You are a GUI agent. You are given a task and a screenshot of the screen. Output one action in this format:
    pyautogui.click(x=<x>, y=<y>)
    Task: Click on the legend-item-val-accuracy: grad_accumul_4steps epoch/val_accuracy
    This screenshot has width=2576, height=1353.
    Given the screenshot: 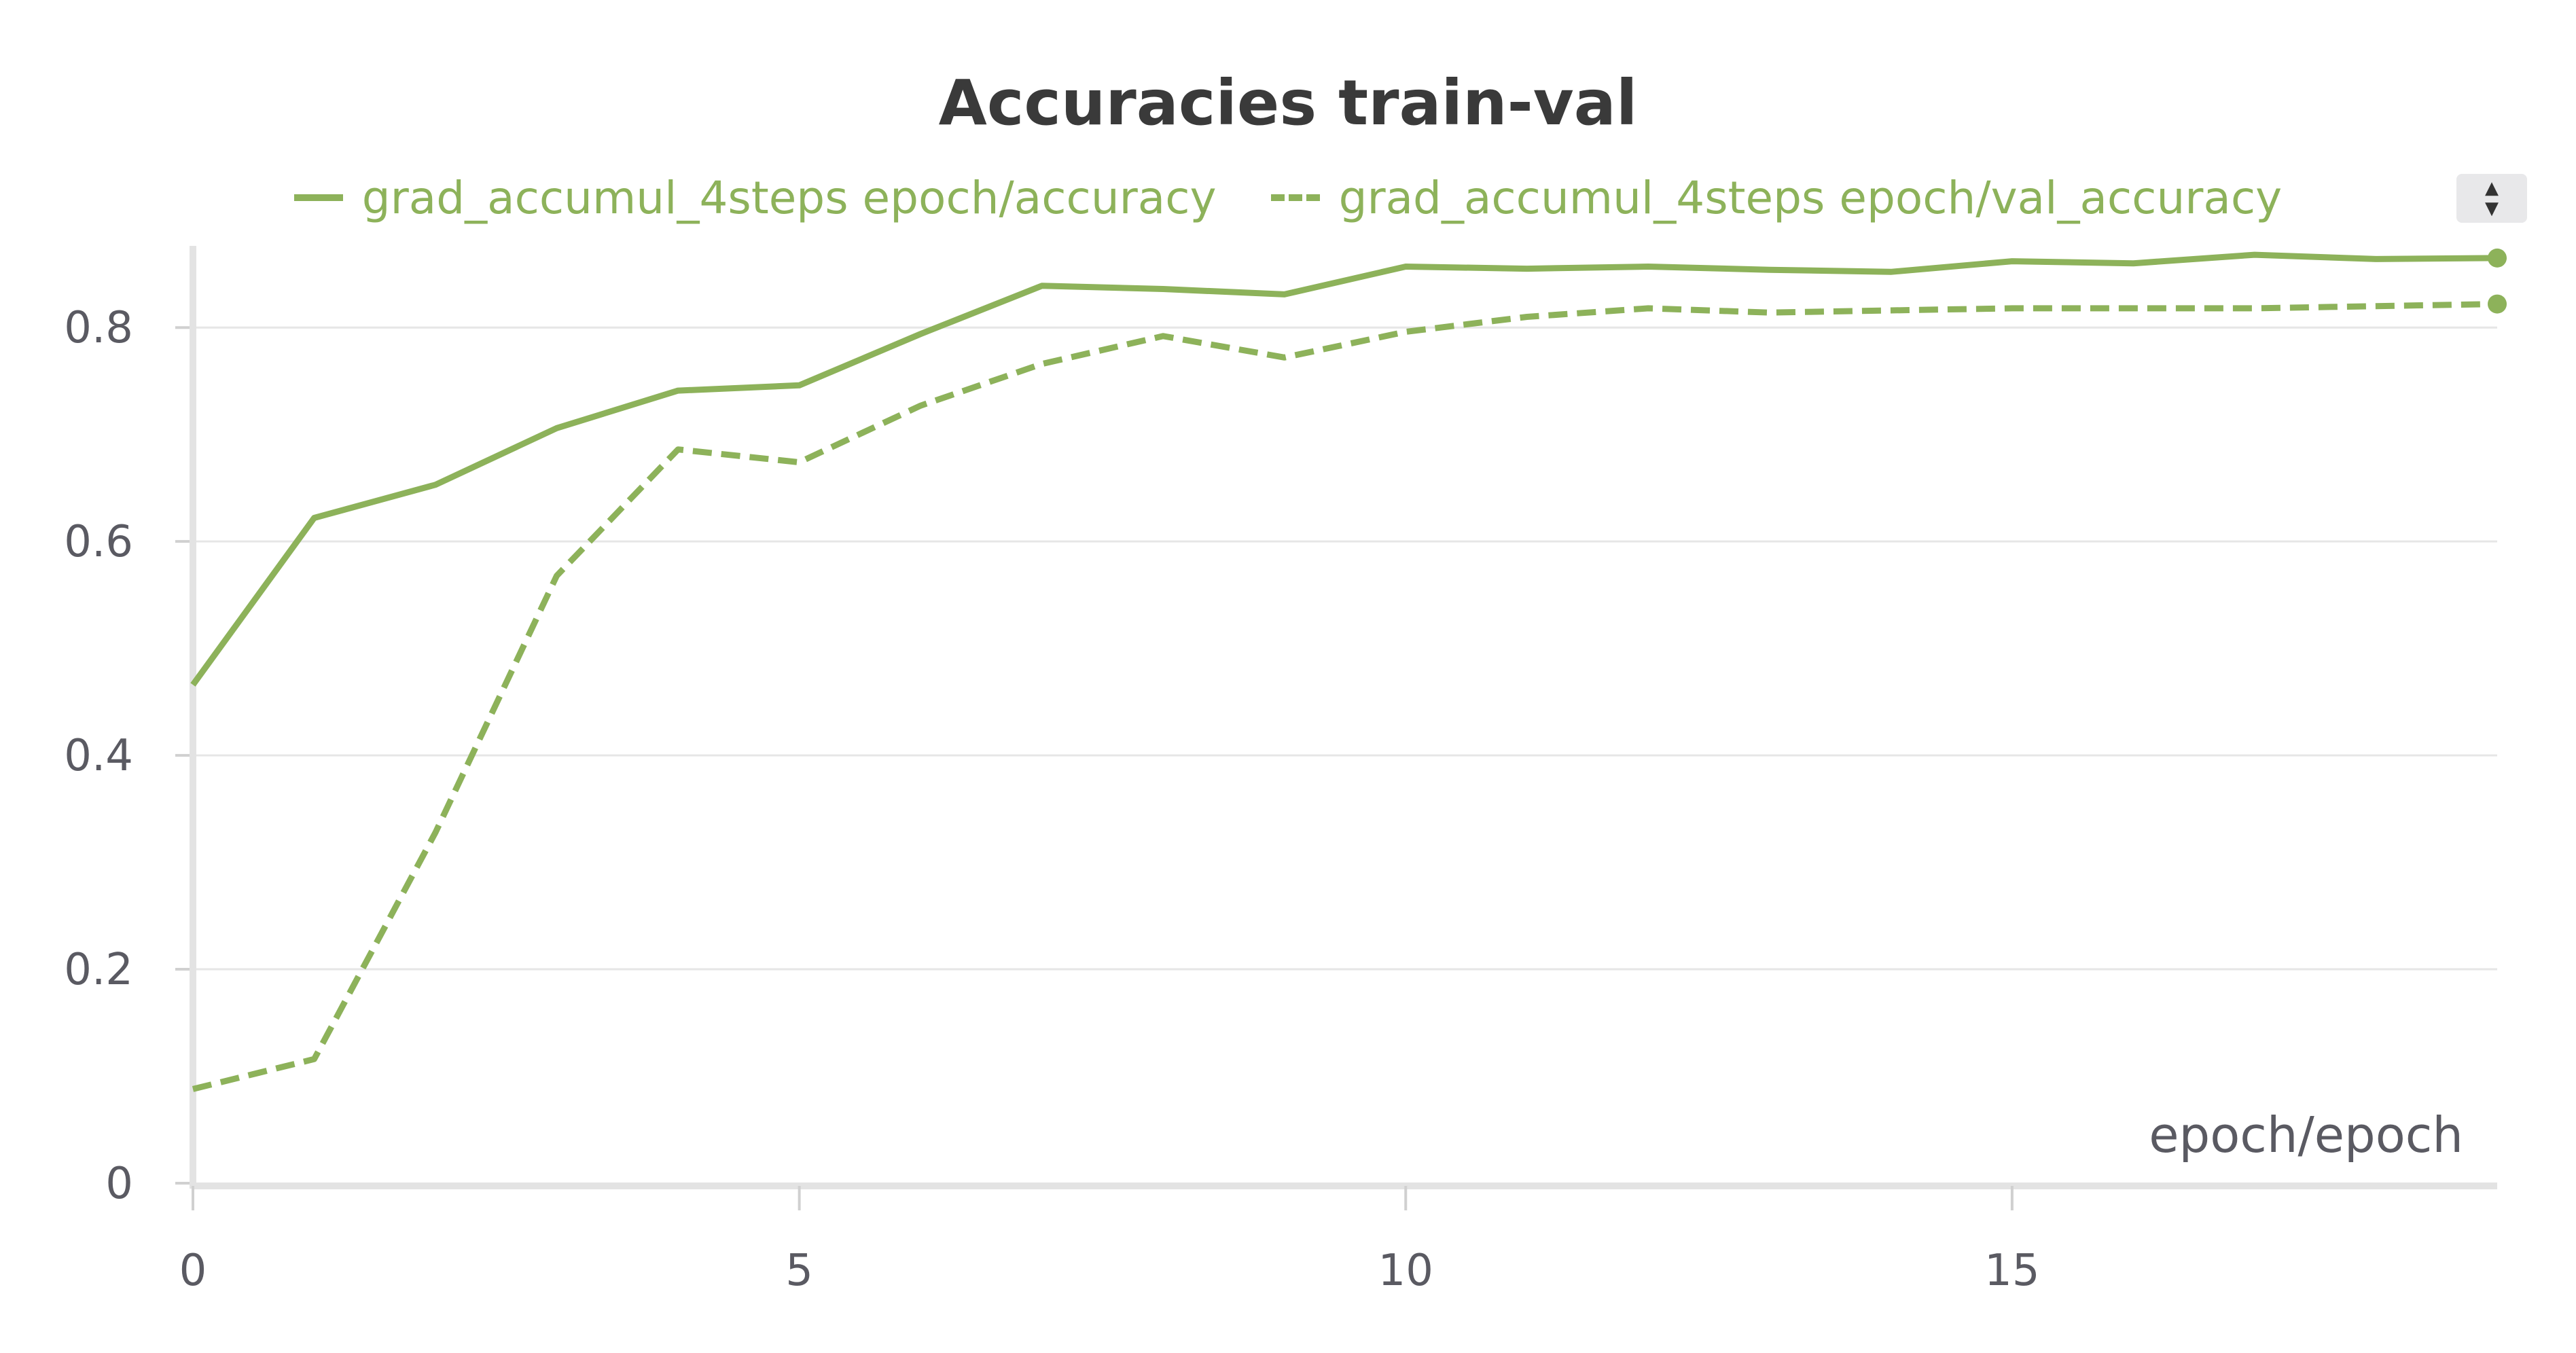 What is the action you would take?
    pyautogui.click(x=1777, y=197)
    